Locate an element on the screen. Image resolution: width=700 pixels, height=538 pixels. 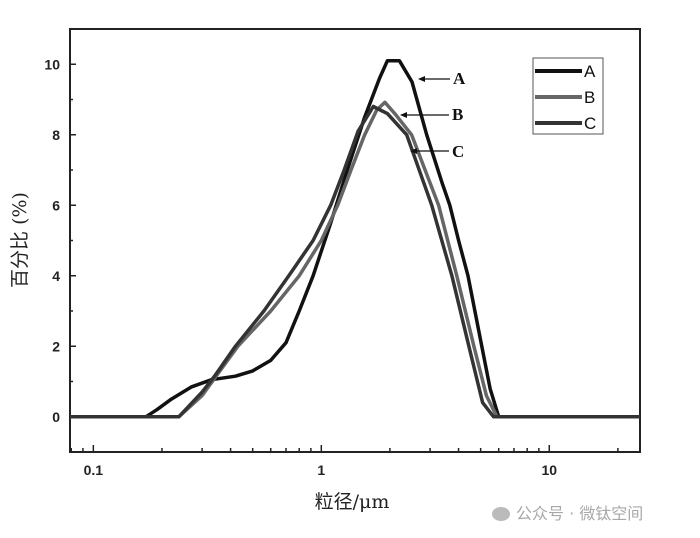
annotation-label-a: A is located at coordinates (459, 78).